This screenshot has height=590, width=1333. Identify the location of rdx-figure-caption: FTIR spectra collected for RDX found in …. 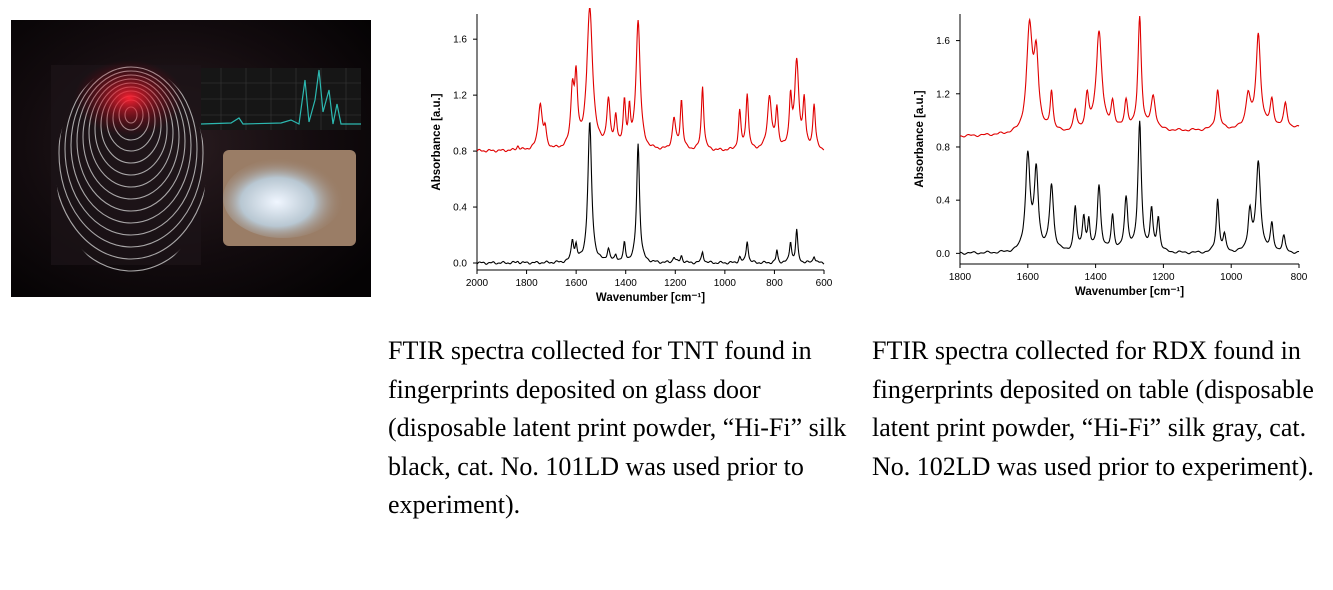
(1093, 408).